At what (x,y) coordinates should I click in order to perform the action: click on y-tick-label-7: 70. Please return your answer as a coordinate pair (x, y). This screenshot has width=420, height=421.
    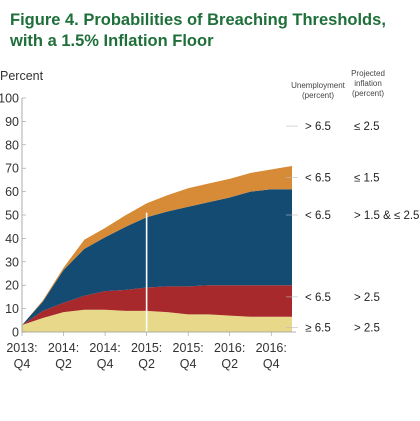
    Looking at the image, I should click on (12, 169).